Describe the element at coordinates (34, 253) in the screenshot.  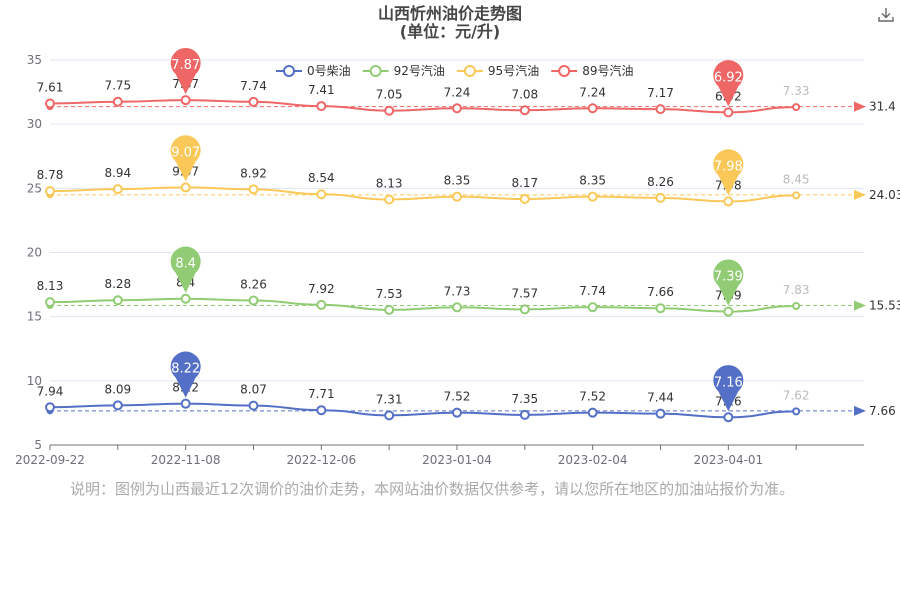
I see `y-tick-label: 20` at that location.